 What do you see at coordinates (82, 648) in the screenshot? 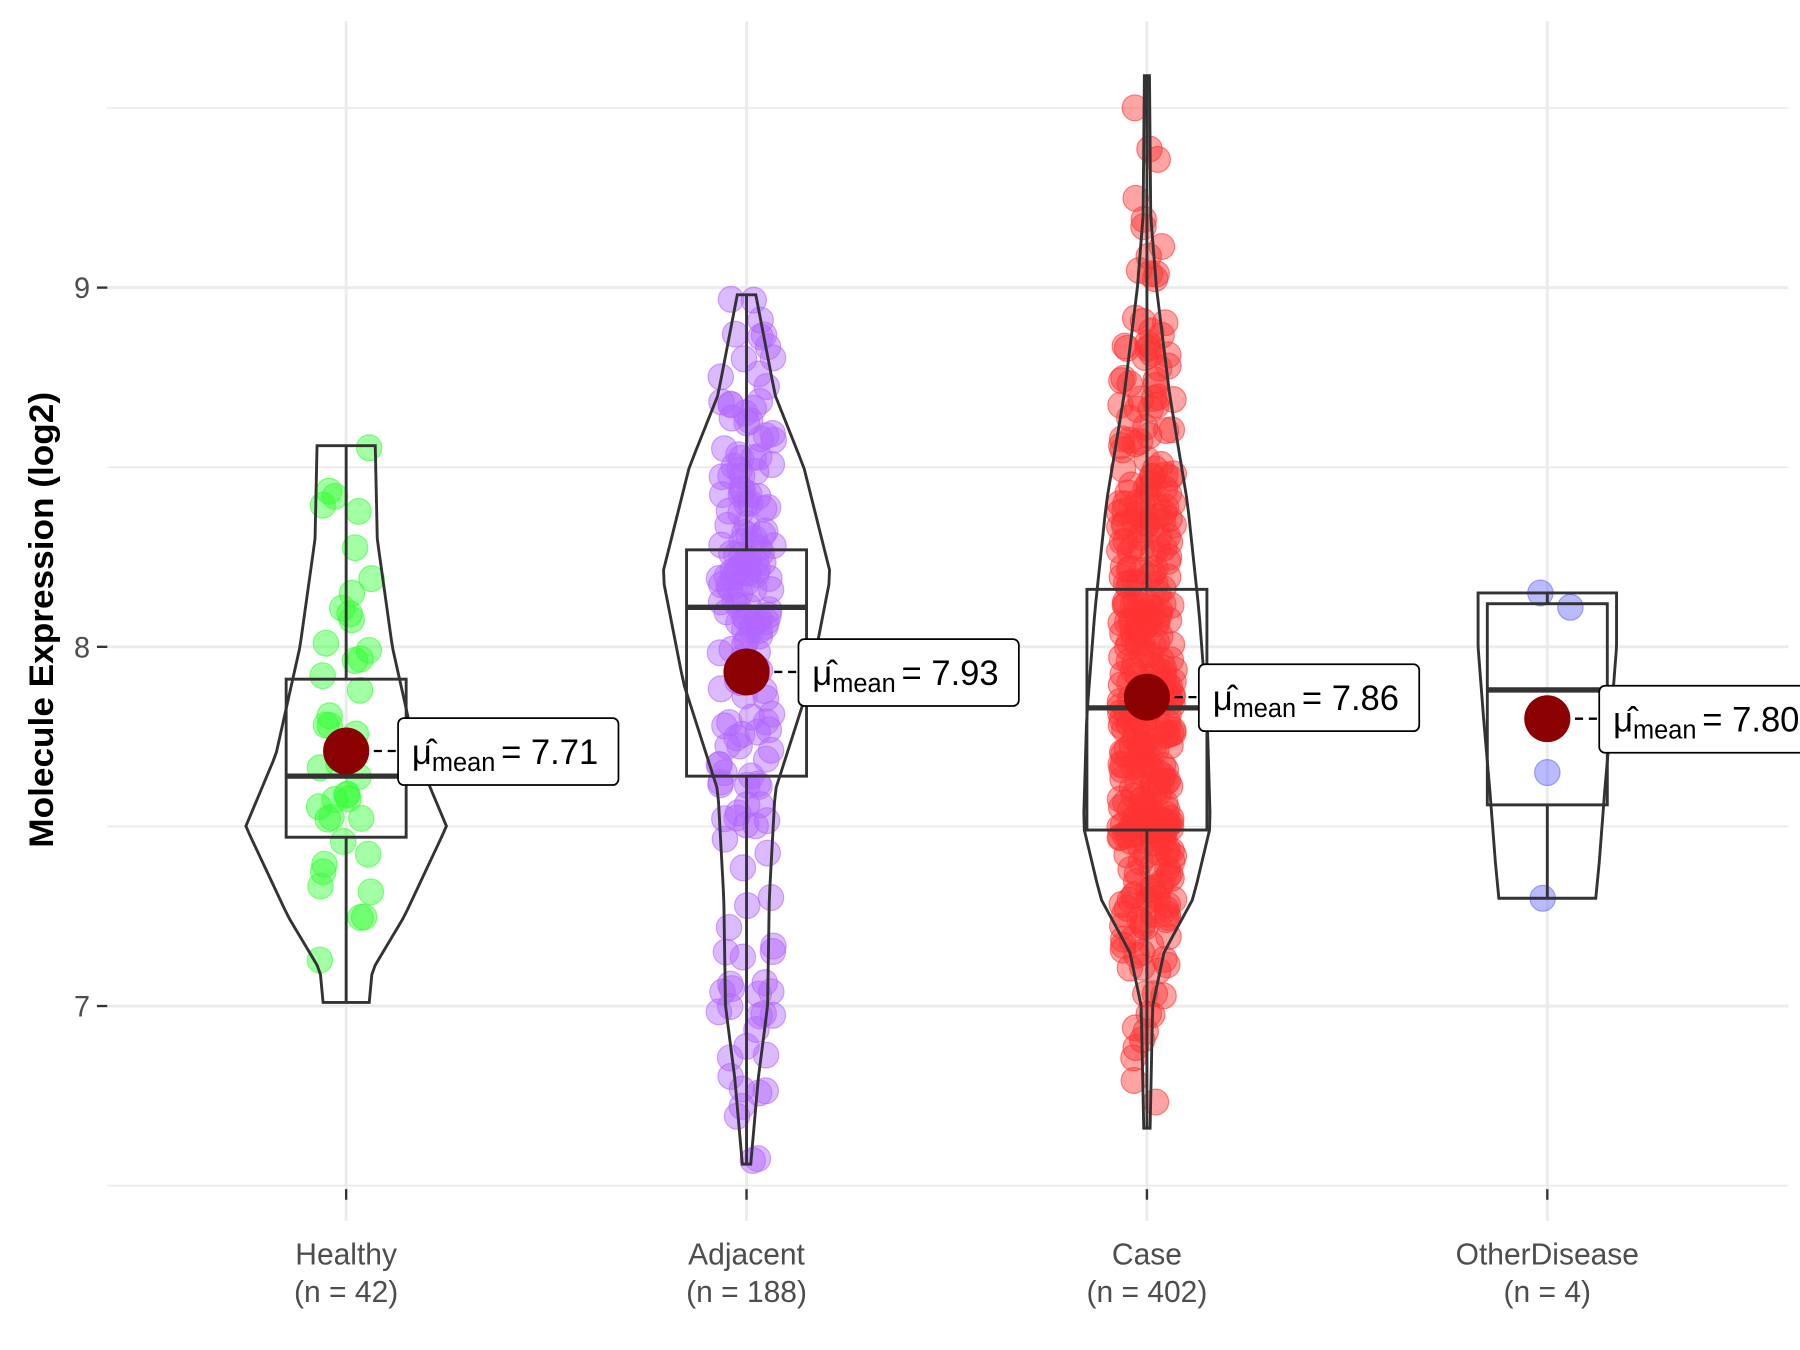
I see `y-tick-label: 8` at bounding box center [82, 648].